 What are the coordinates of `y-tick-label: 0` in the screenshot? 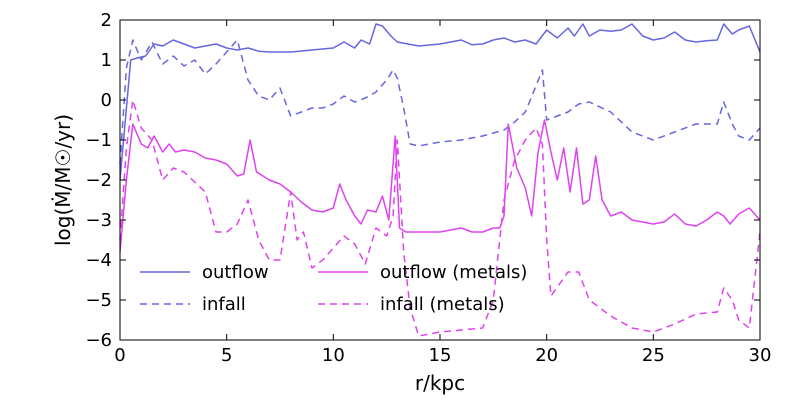 It's located at (106, 100).